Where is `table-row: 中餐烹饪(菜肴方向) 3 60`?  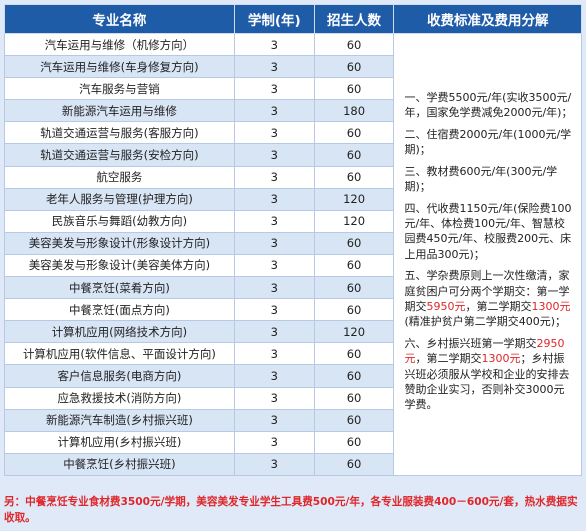 table-row: 中餐烹饪(菜肴方向) 3 60 is located at coordinates (293, 288).